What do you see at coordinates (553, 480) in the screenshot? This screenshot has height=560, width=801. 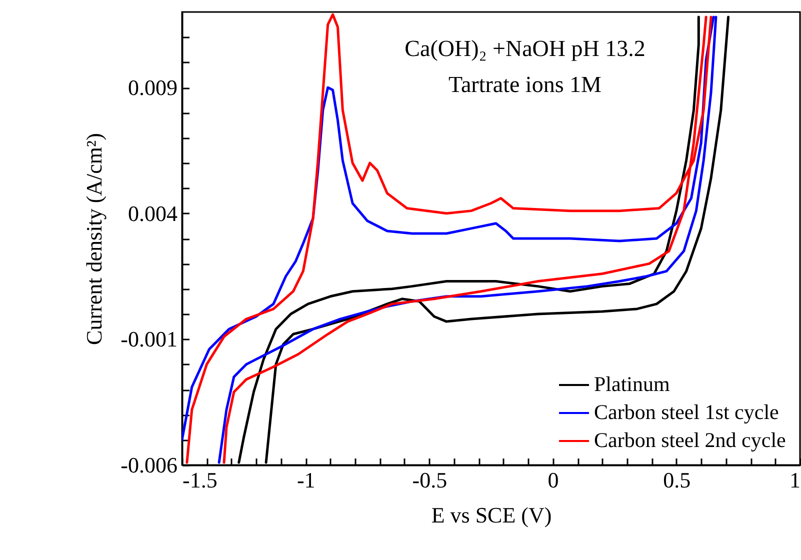 I see `x-tick-label: 0` at bounding box center [553, 480].